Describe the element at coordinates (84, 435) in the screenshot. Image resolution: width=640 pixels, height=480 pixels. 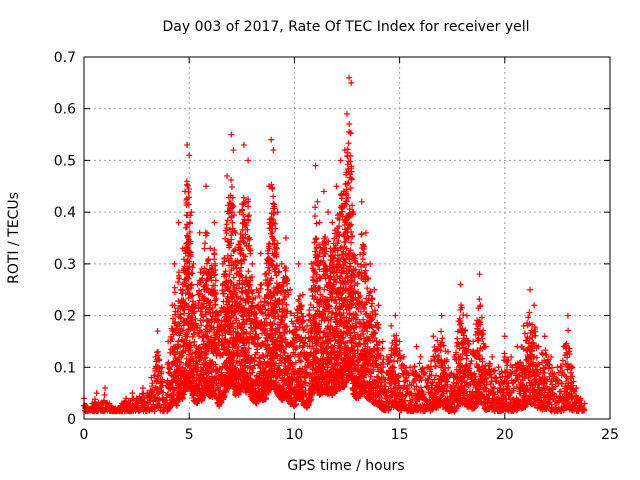
I see `x-tick-label: 0` at that location.